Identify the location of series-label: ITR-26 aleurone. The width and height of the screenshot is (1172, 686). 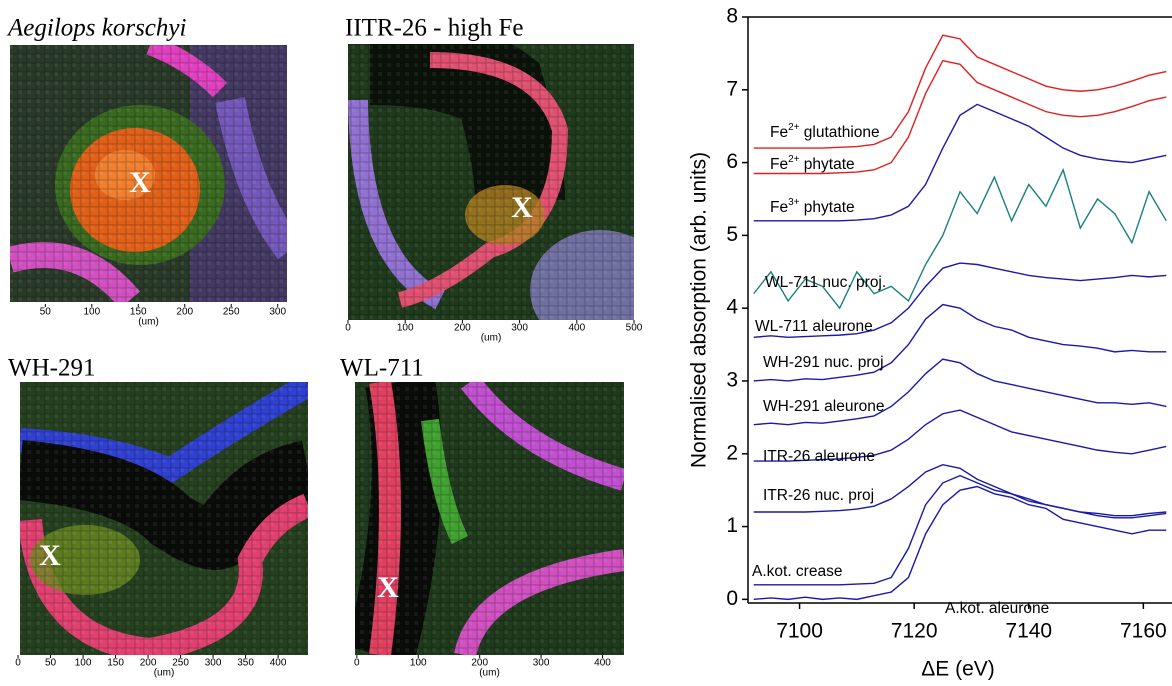
(819, 456).